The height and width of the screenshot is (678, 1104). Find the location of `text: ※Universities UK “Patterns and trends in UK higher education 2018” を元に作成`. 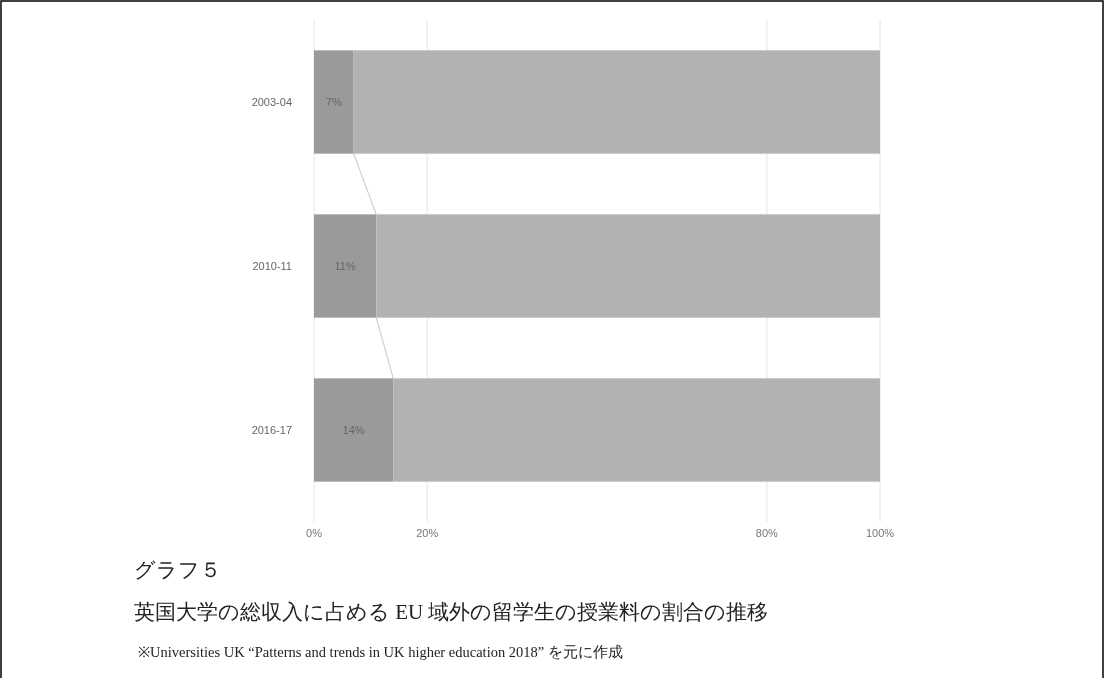

text: ※Universities UK “Patterns and trends in UK higher education 2018” を元に作成 is located at coordinates (380, 652).